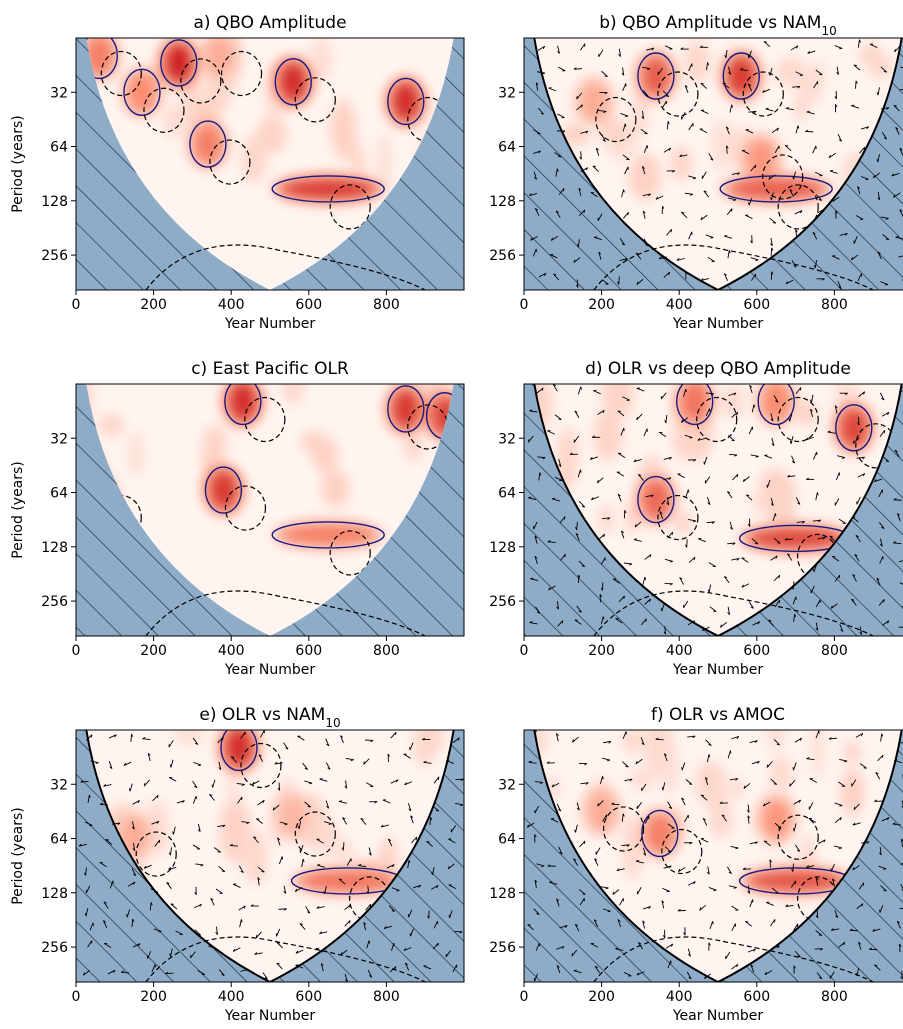 Image resolution: width=903 pixels, height=1029 pixels. I want to click on axes-frame-d, so click(713, 510).